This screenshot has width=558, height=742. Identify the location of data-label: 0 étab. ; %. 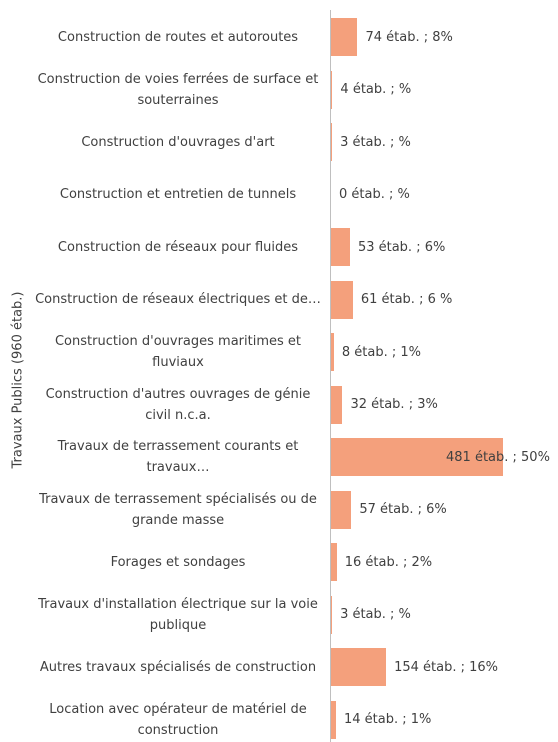
(374, 194).